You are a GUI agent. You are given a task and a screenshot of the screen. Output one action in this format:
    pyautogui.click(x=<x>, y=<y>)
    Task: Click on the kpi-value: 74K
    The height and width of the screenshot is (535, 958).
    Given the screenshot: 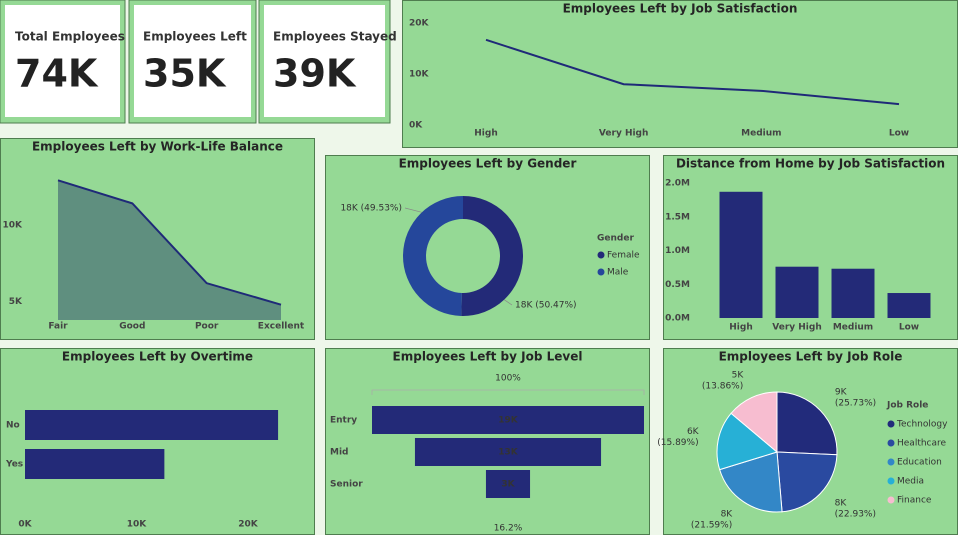 What is the action you would take?
    pyautogui.click(x=57, y=74)
    